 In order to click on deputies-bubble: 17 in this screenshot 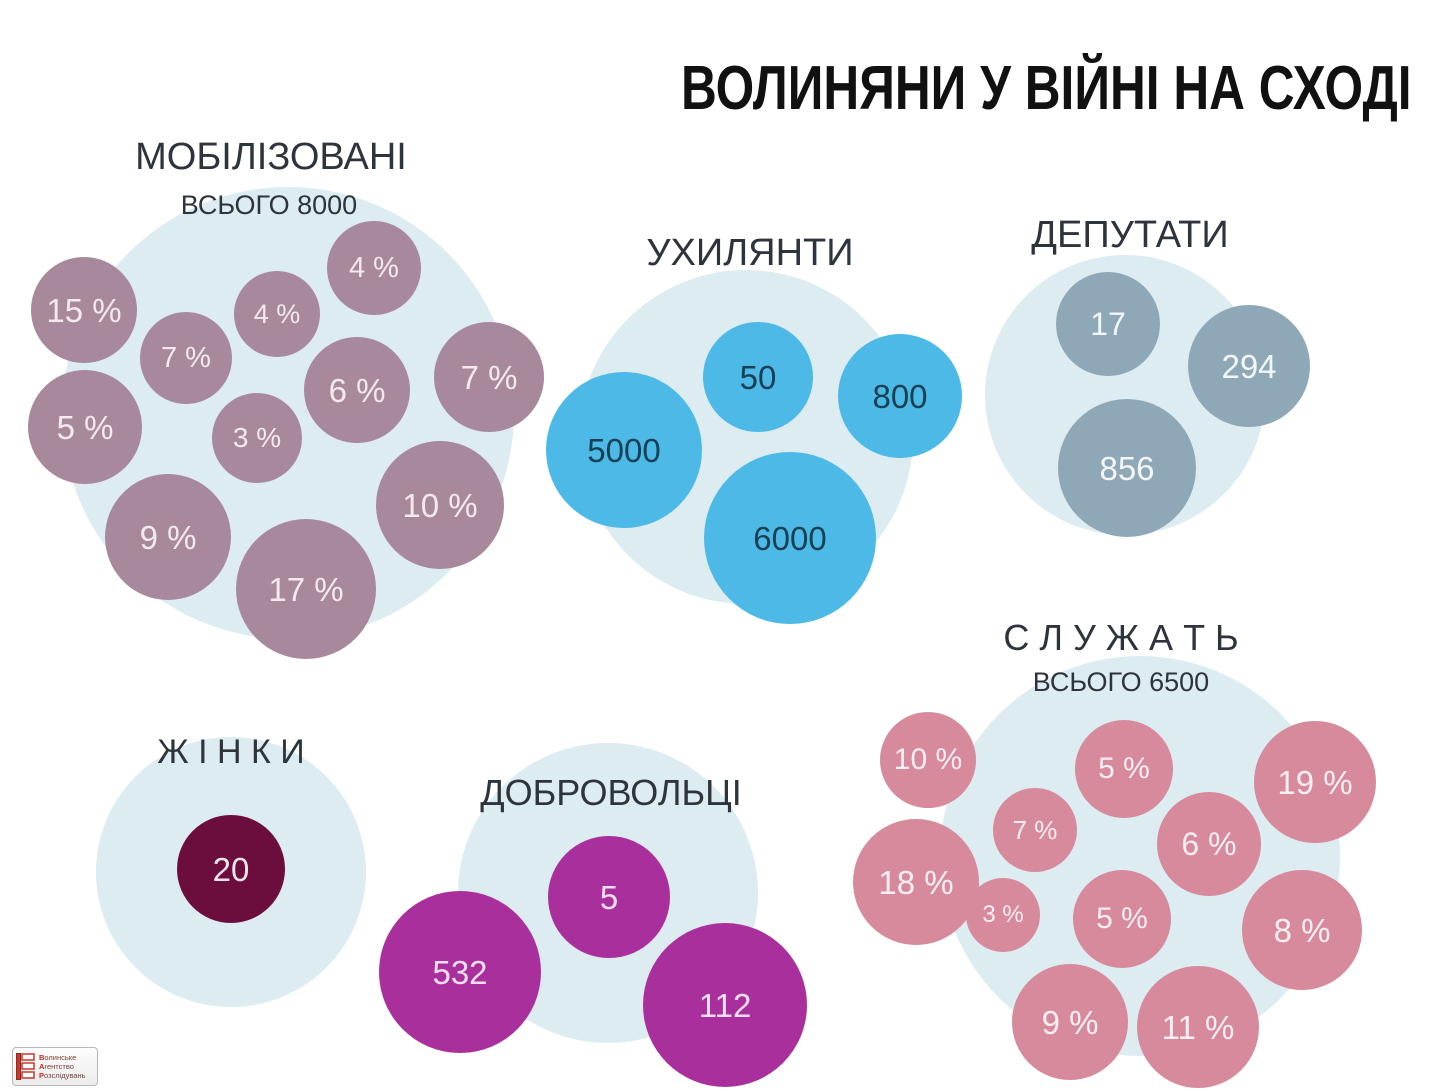, I will do `click(1108, 324)`.